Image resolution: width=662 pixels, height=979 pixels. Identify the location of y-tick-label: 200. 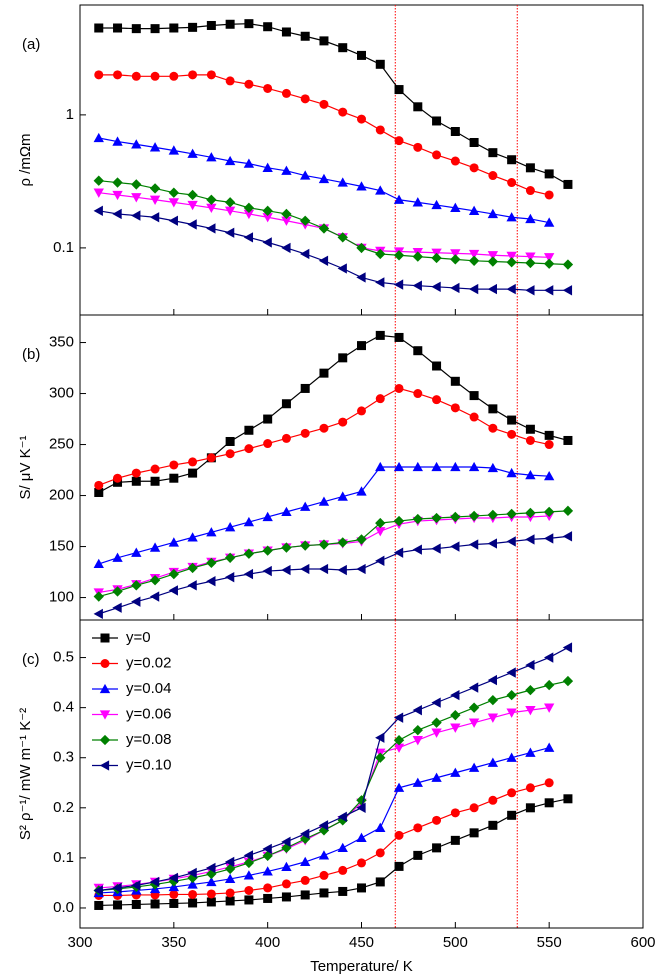
(61, 495).